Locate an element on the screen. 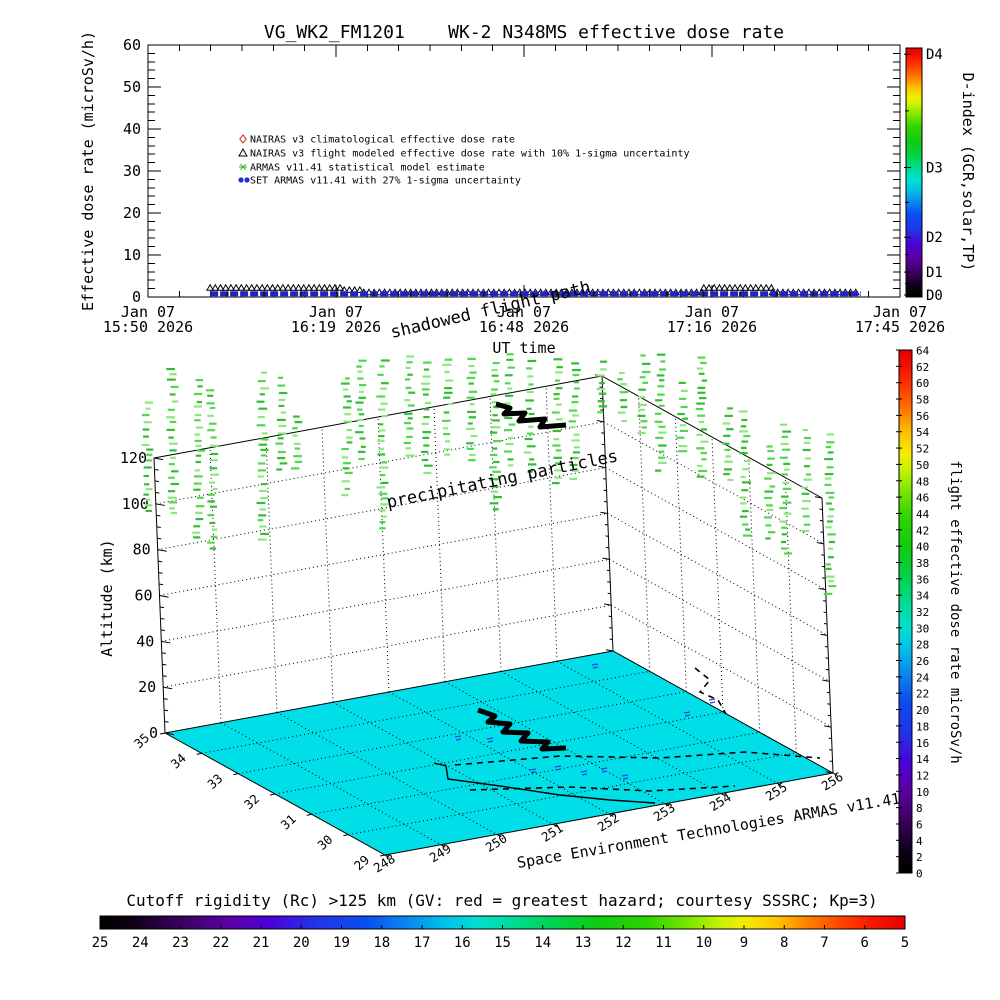 The width and height of the screenshot is (1000, 1000). svg-text: 11 is located at coordinates (663, 943).